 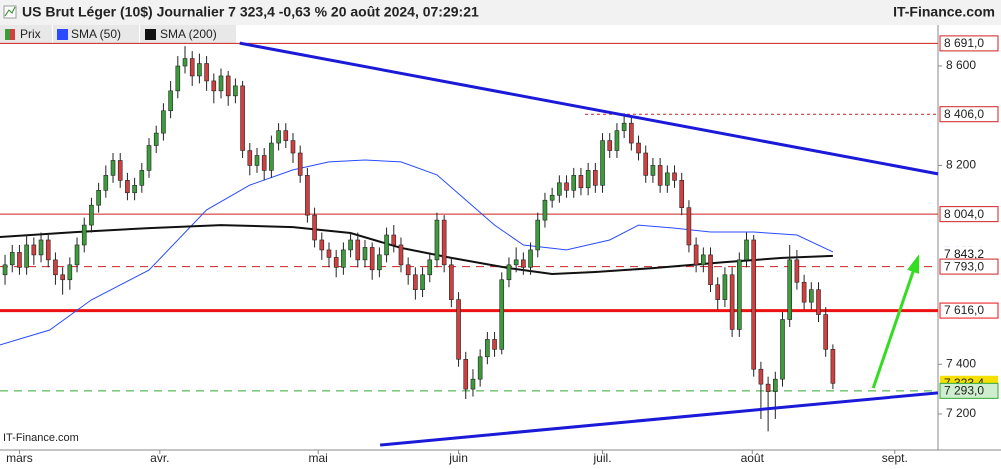 What do you see at coordinates (964, 114) in the screenshot?
I see `level-label: 8 406,0` at bounding box center [964, 114].